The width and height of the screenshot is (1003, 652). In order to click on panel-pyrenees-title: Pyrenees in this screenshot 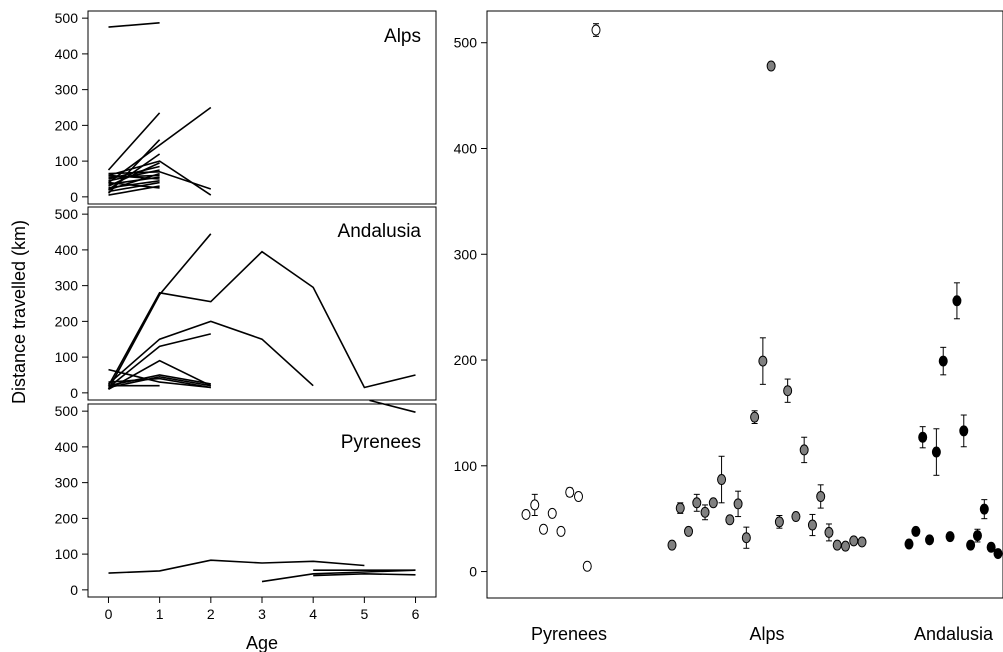, I will do `click(381, 442)`.